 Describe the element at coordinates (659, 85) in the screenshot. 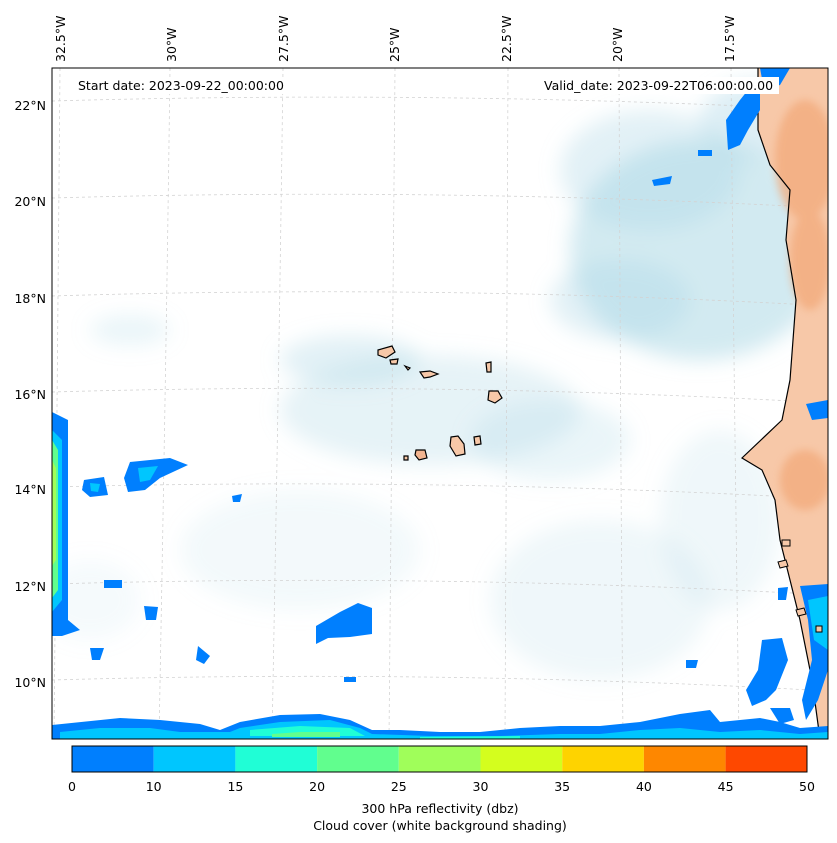

I see `valid-date-label: Valid_date: 2023-09-22T06:00:00.00` at that location.